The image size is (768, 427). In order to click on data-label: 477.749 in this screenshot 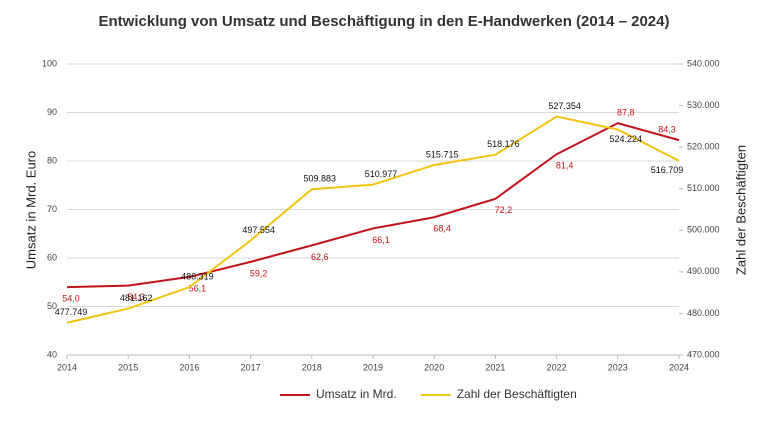, I will do `click(71, 312)`.